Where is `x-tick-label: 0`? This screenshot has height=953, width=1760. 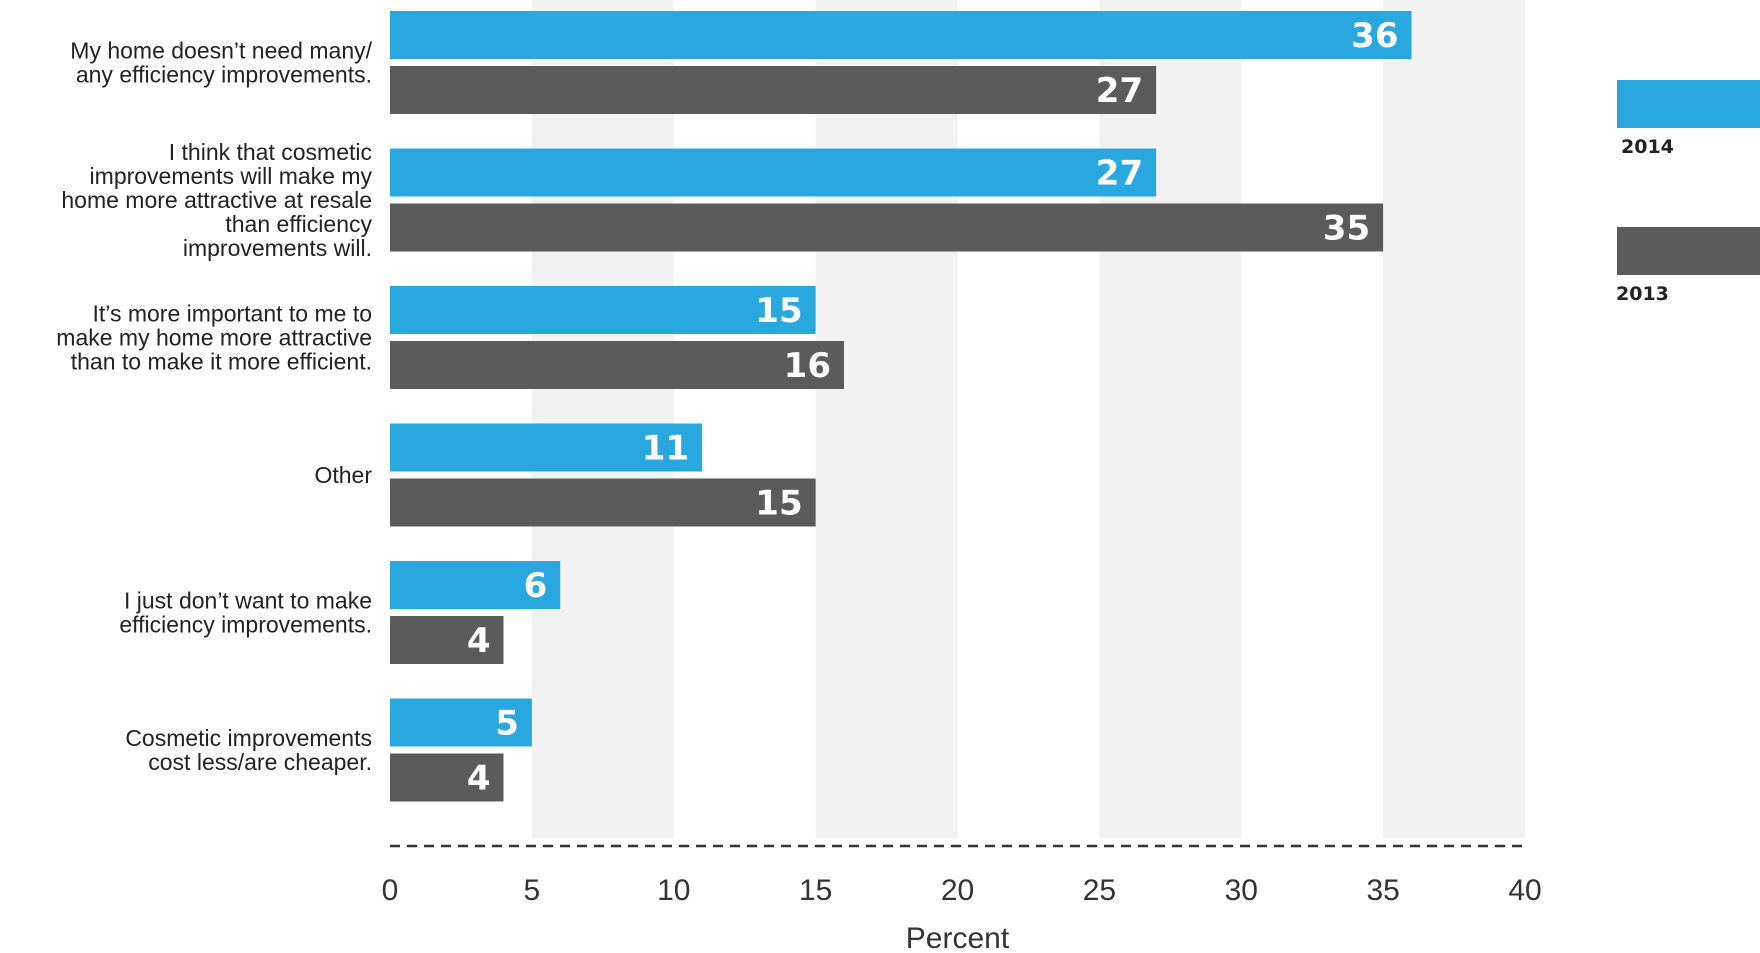 x-tick-label: 0 is located at coordinates (390, 890).